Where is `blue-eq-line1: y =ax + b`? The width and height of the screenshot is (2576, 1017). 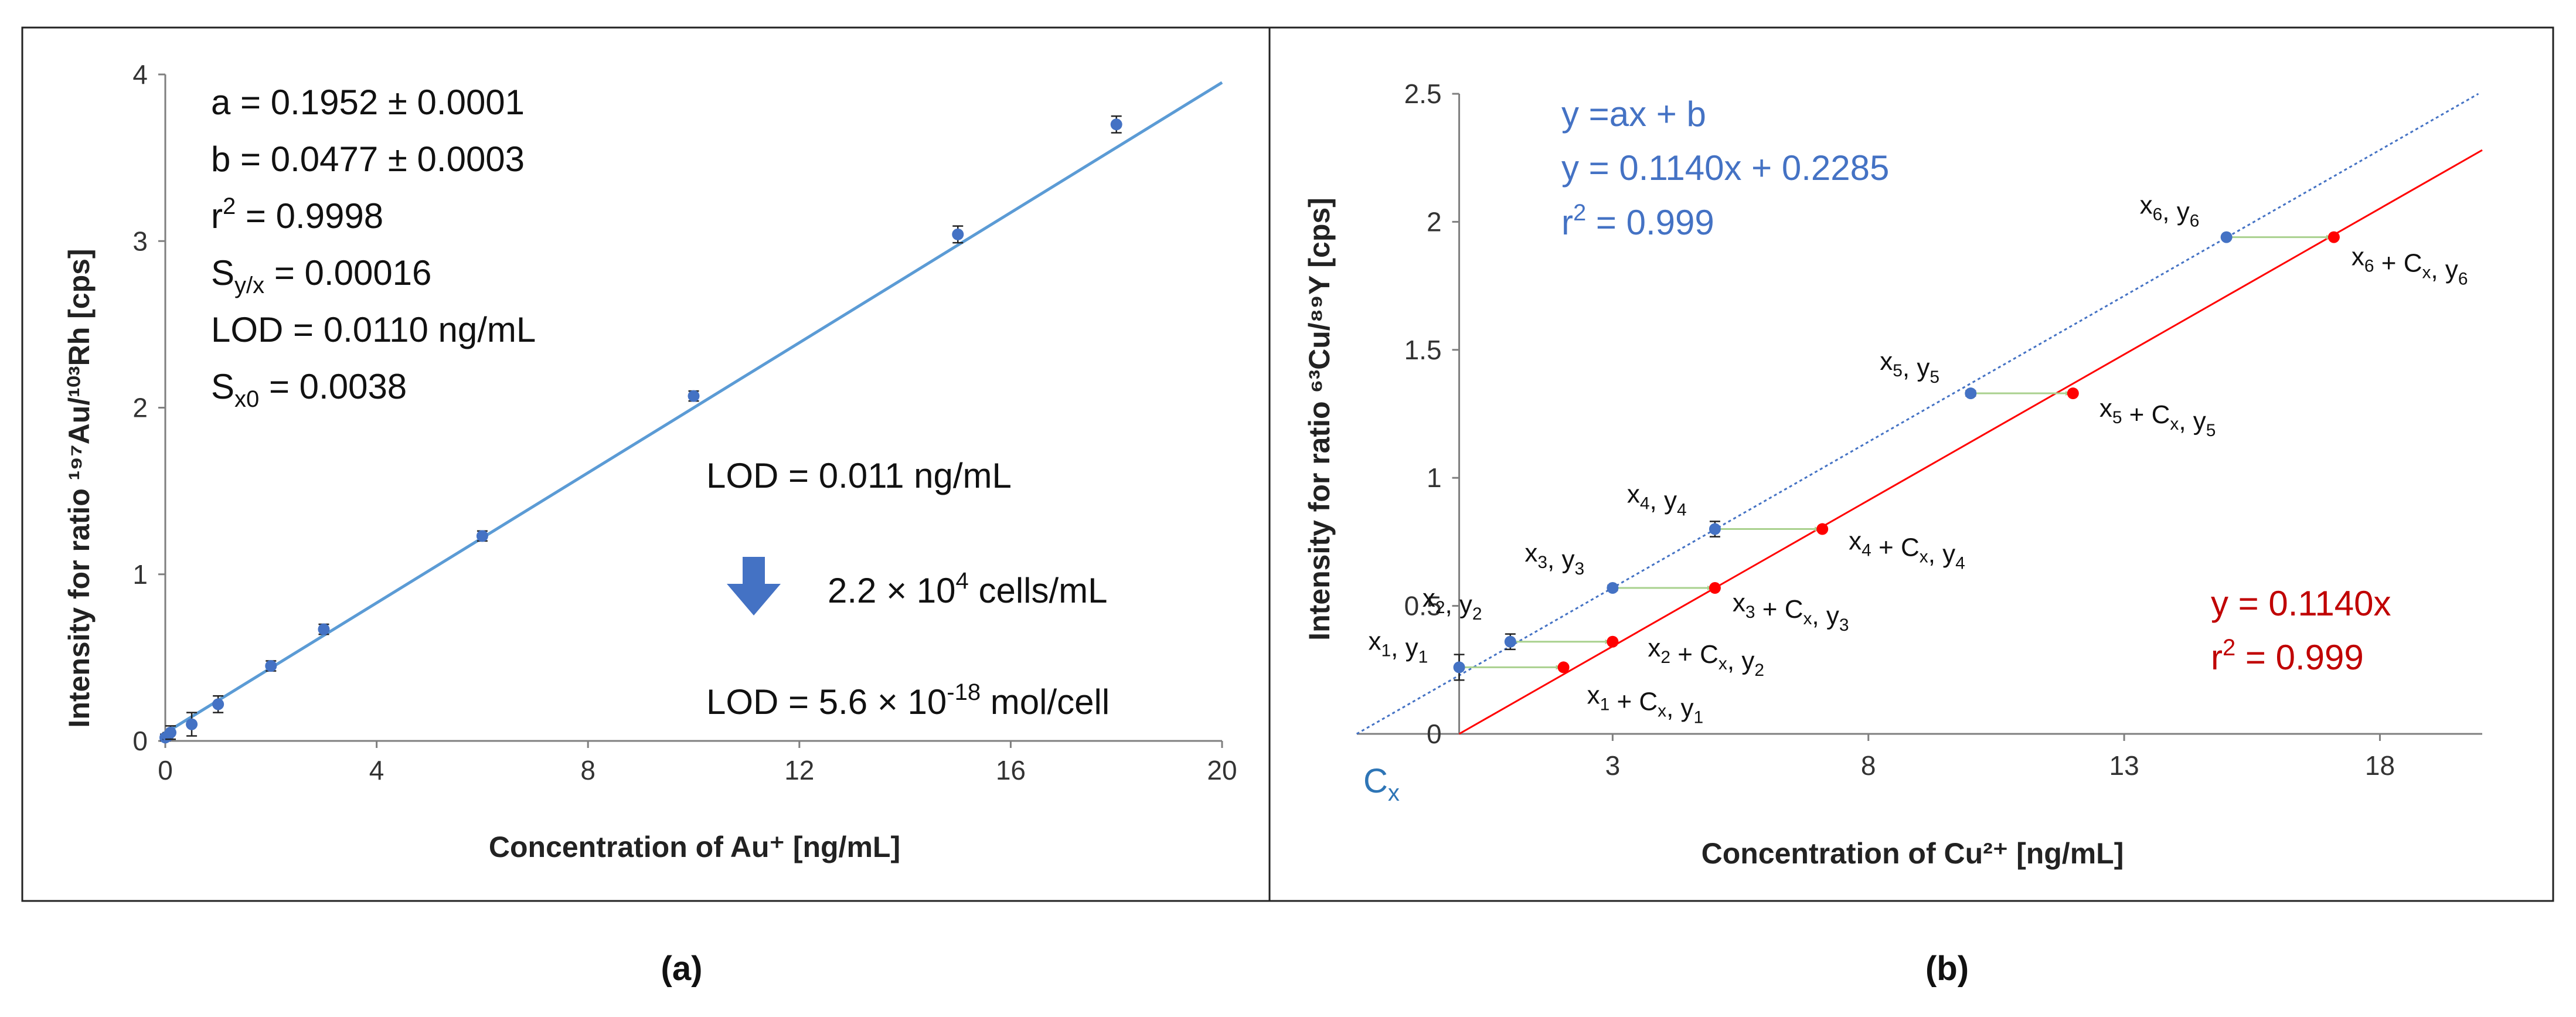 blue-eq-line1: y =ax + b is located at coordinates (1633, 114).